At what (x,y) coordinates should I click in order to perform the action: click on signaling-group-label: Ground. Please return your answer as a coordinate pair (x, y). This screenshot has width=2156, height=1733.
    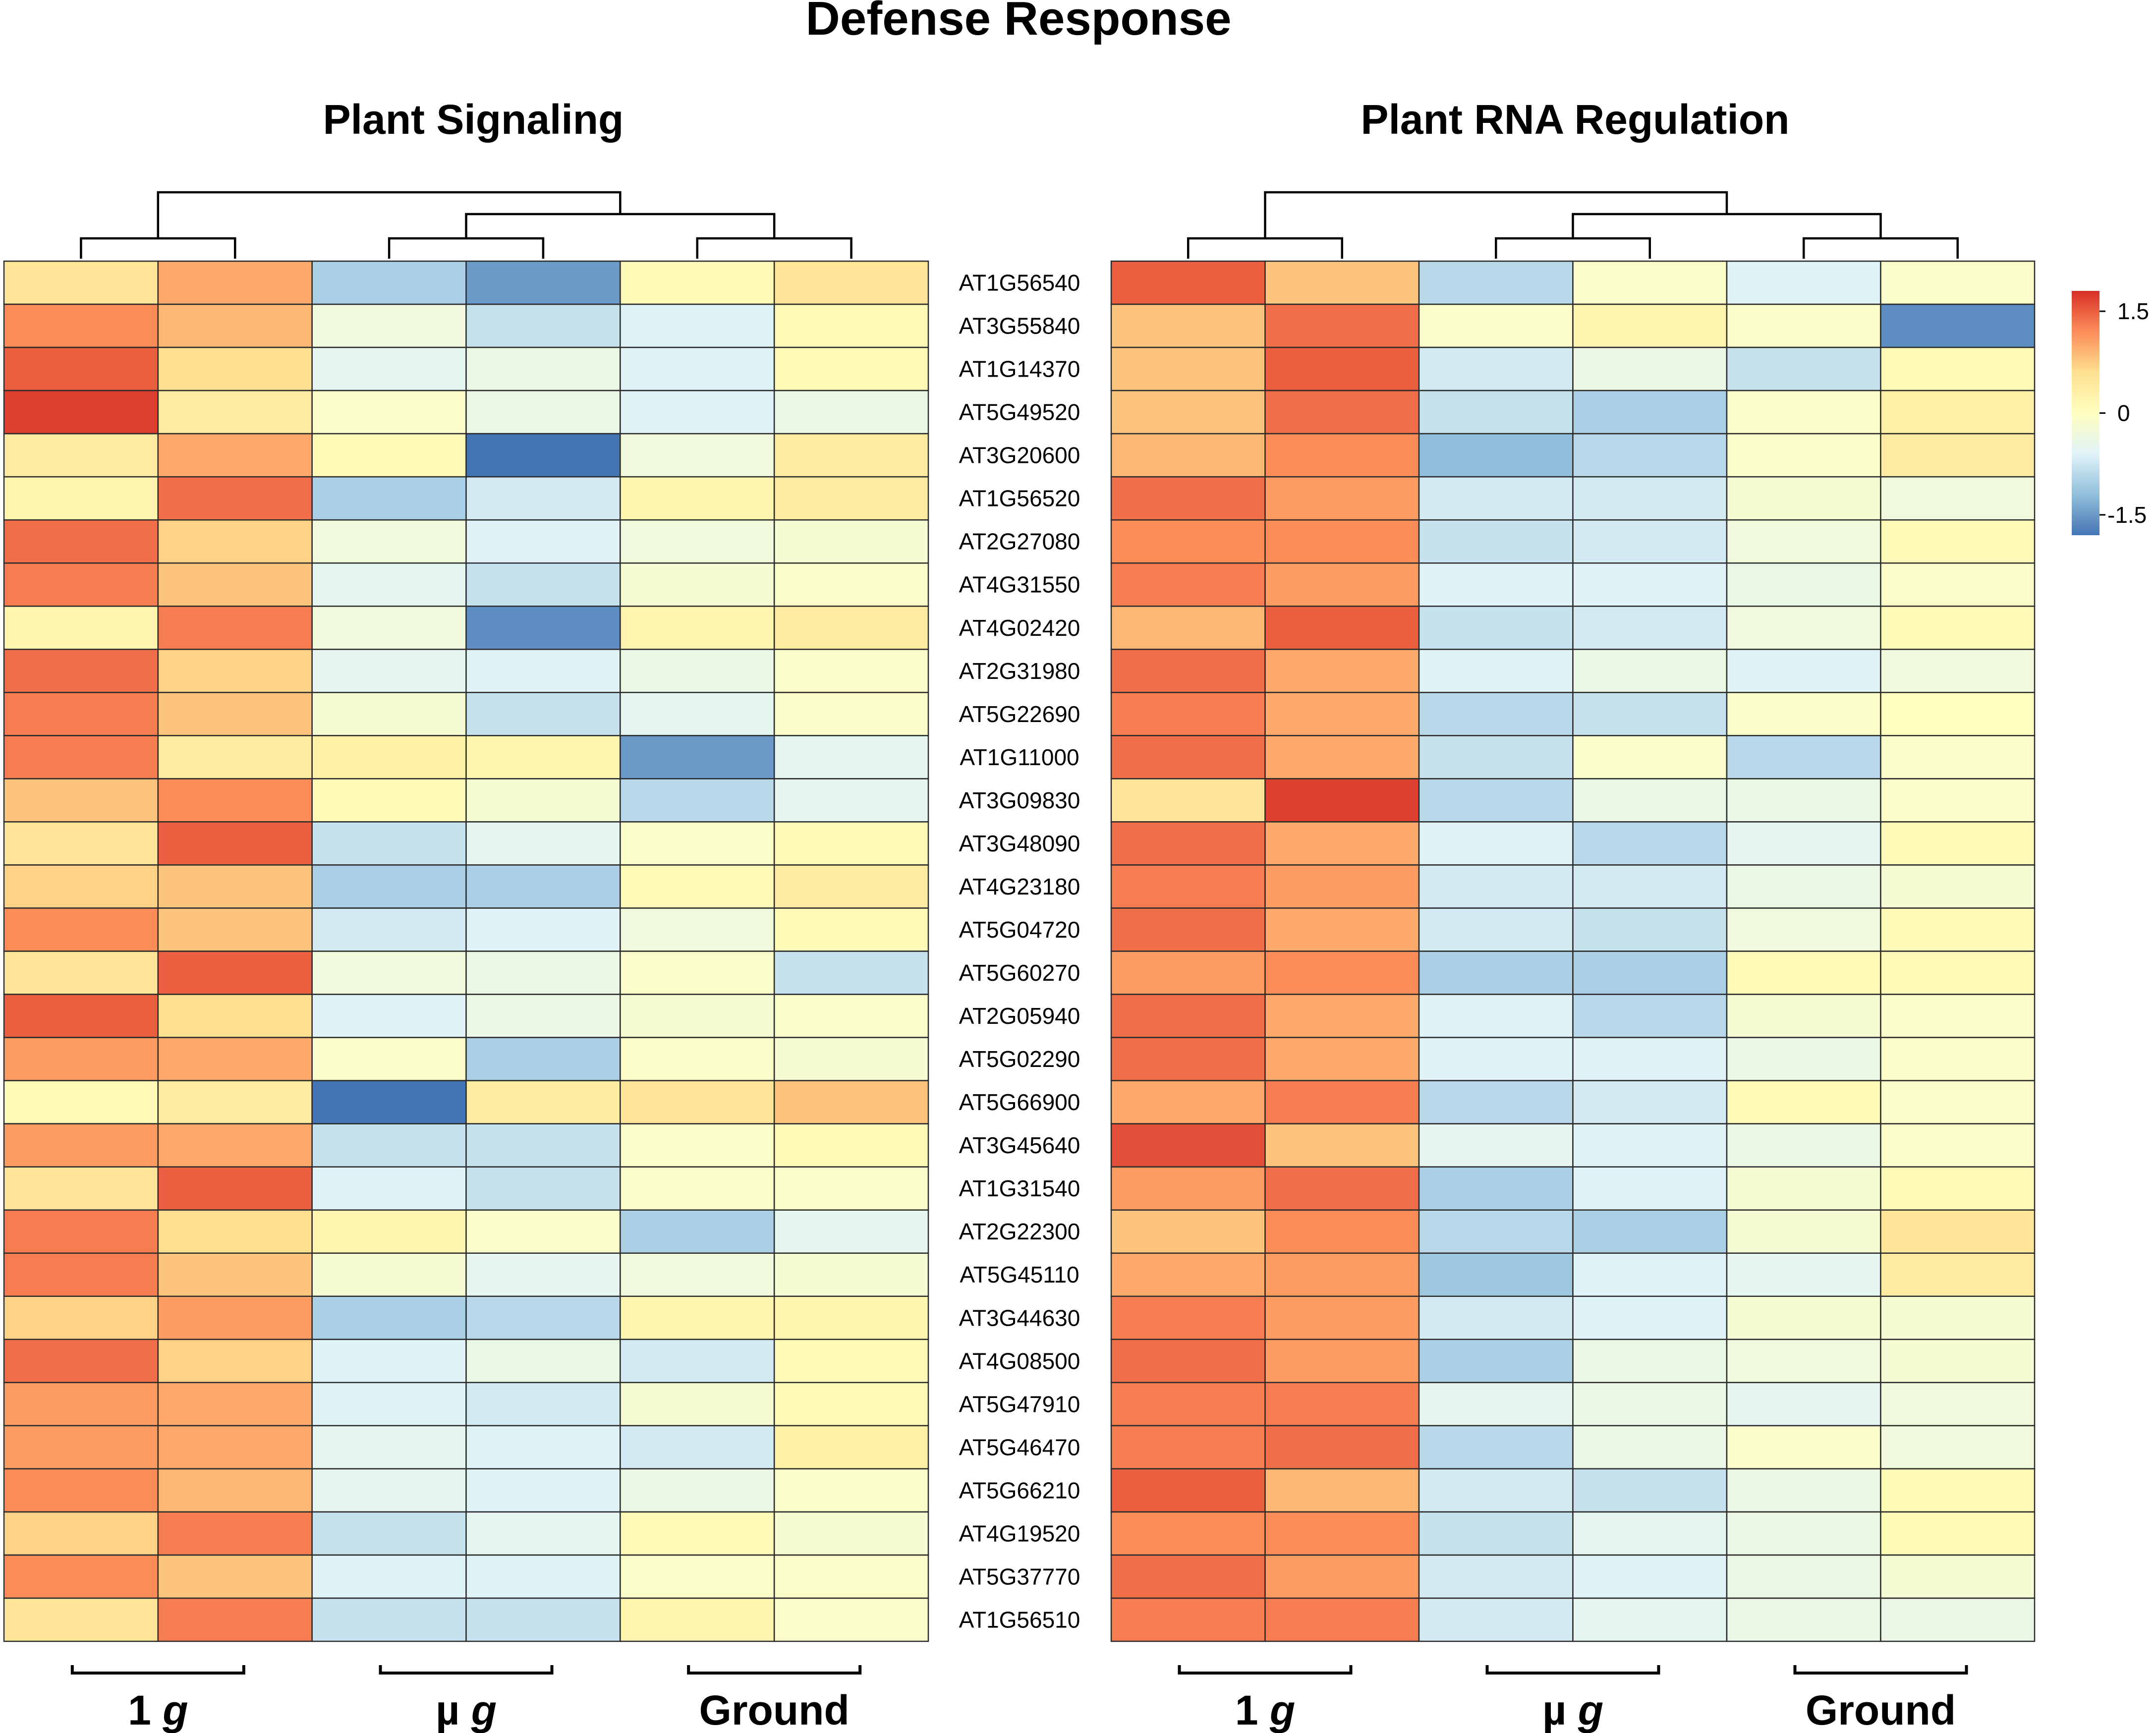
    Looking at the image, I should click on (774, 1710).